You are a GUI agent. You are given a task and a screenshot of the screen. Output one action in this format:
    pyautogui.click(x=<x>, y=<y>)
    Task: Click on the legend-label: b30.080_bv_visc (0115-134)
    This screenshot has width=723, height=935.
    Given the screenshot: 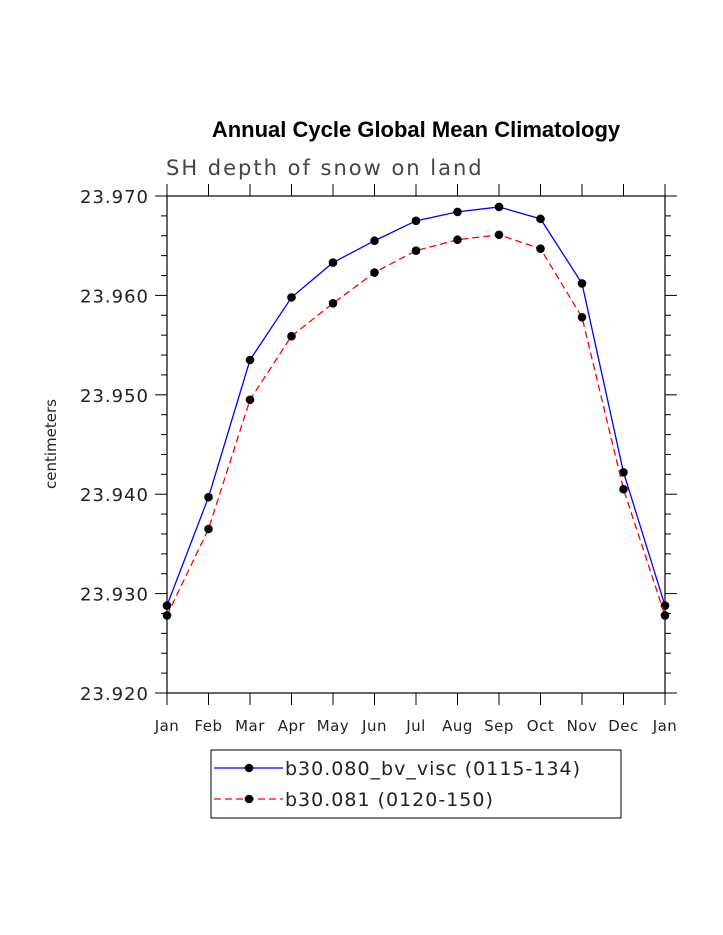 What is the action you would take?
    pyautogui.click(x=433, y=769)
    